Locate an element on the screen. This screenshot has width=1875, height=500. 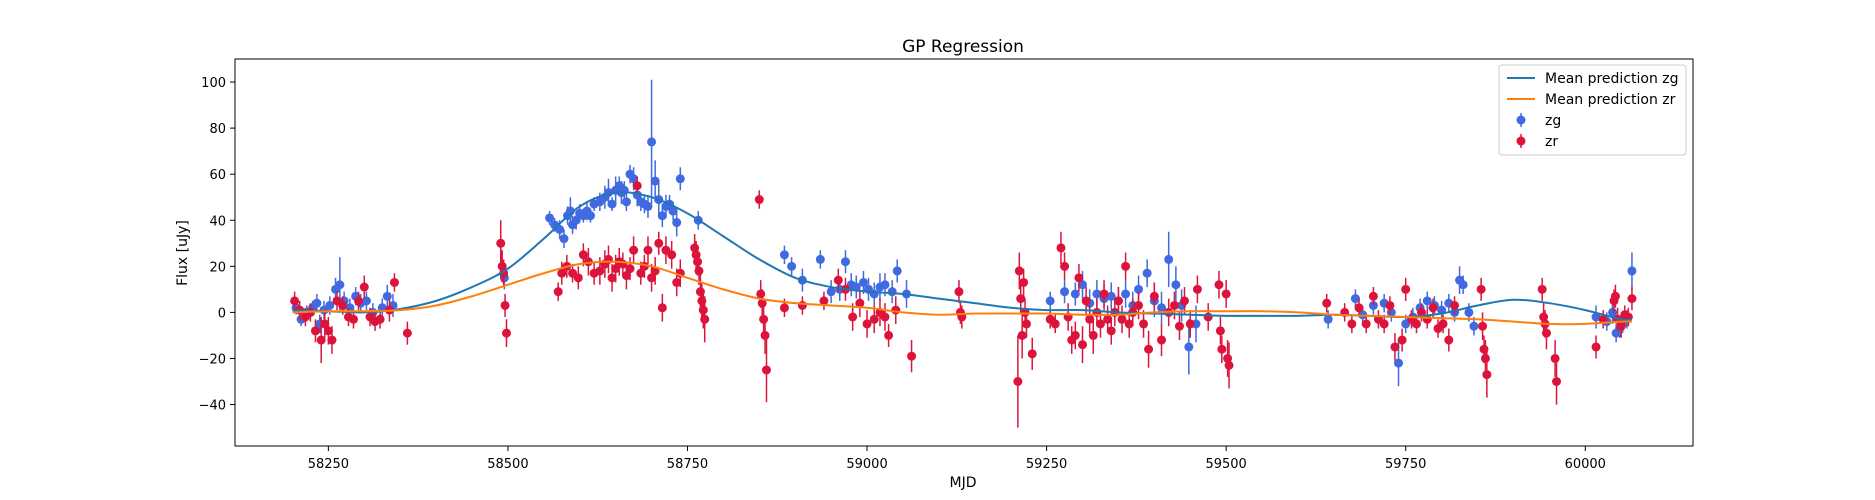
x-axis-label: MJD is located at coordinates (963, 483).